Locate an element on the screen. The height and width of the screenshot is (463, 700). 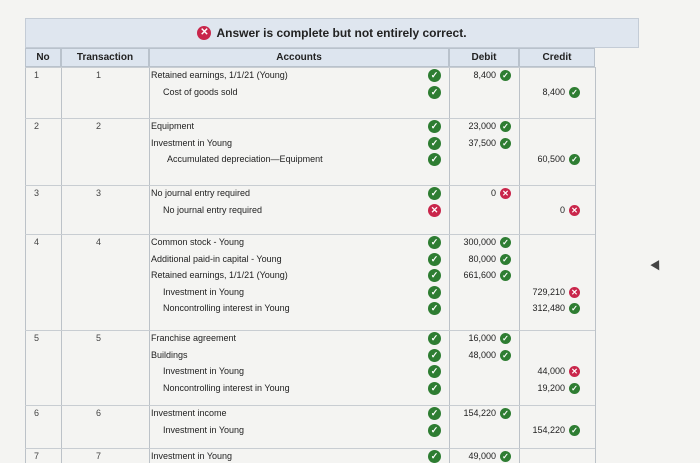
credit-field: 729,210 is located at coordinates (548, 291).